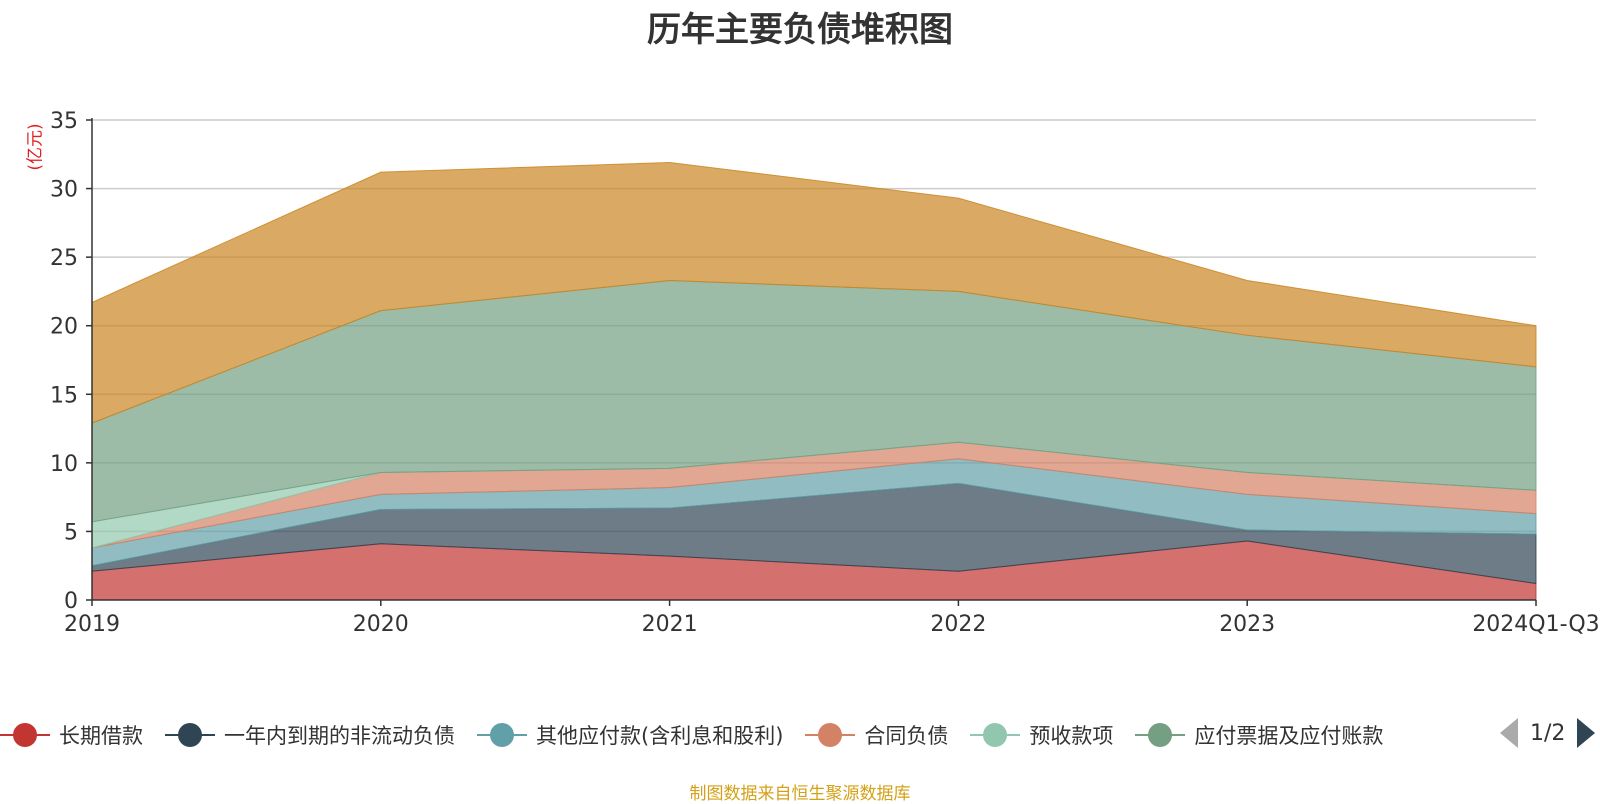 The height and width of the screenshot is (804, 1600). Describe the element at coordinates (71, 601) in the screenshot. I see `y-tick-label-0: 0` at that location.